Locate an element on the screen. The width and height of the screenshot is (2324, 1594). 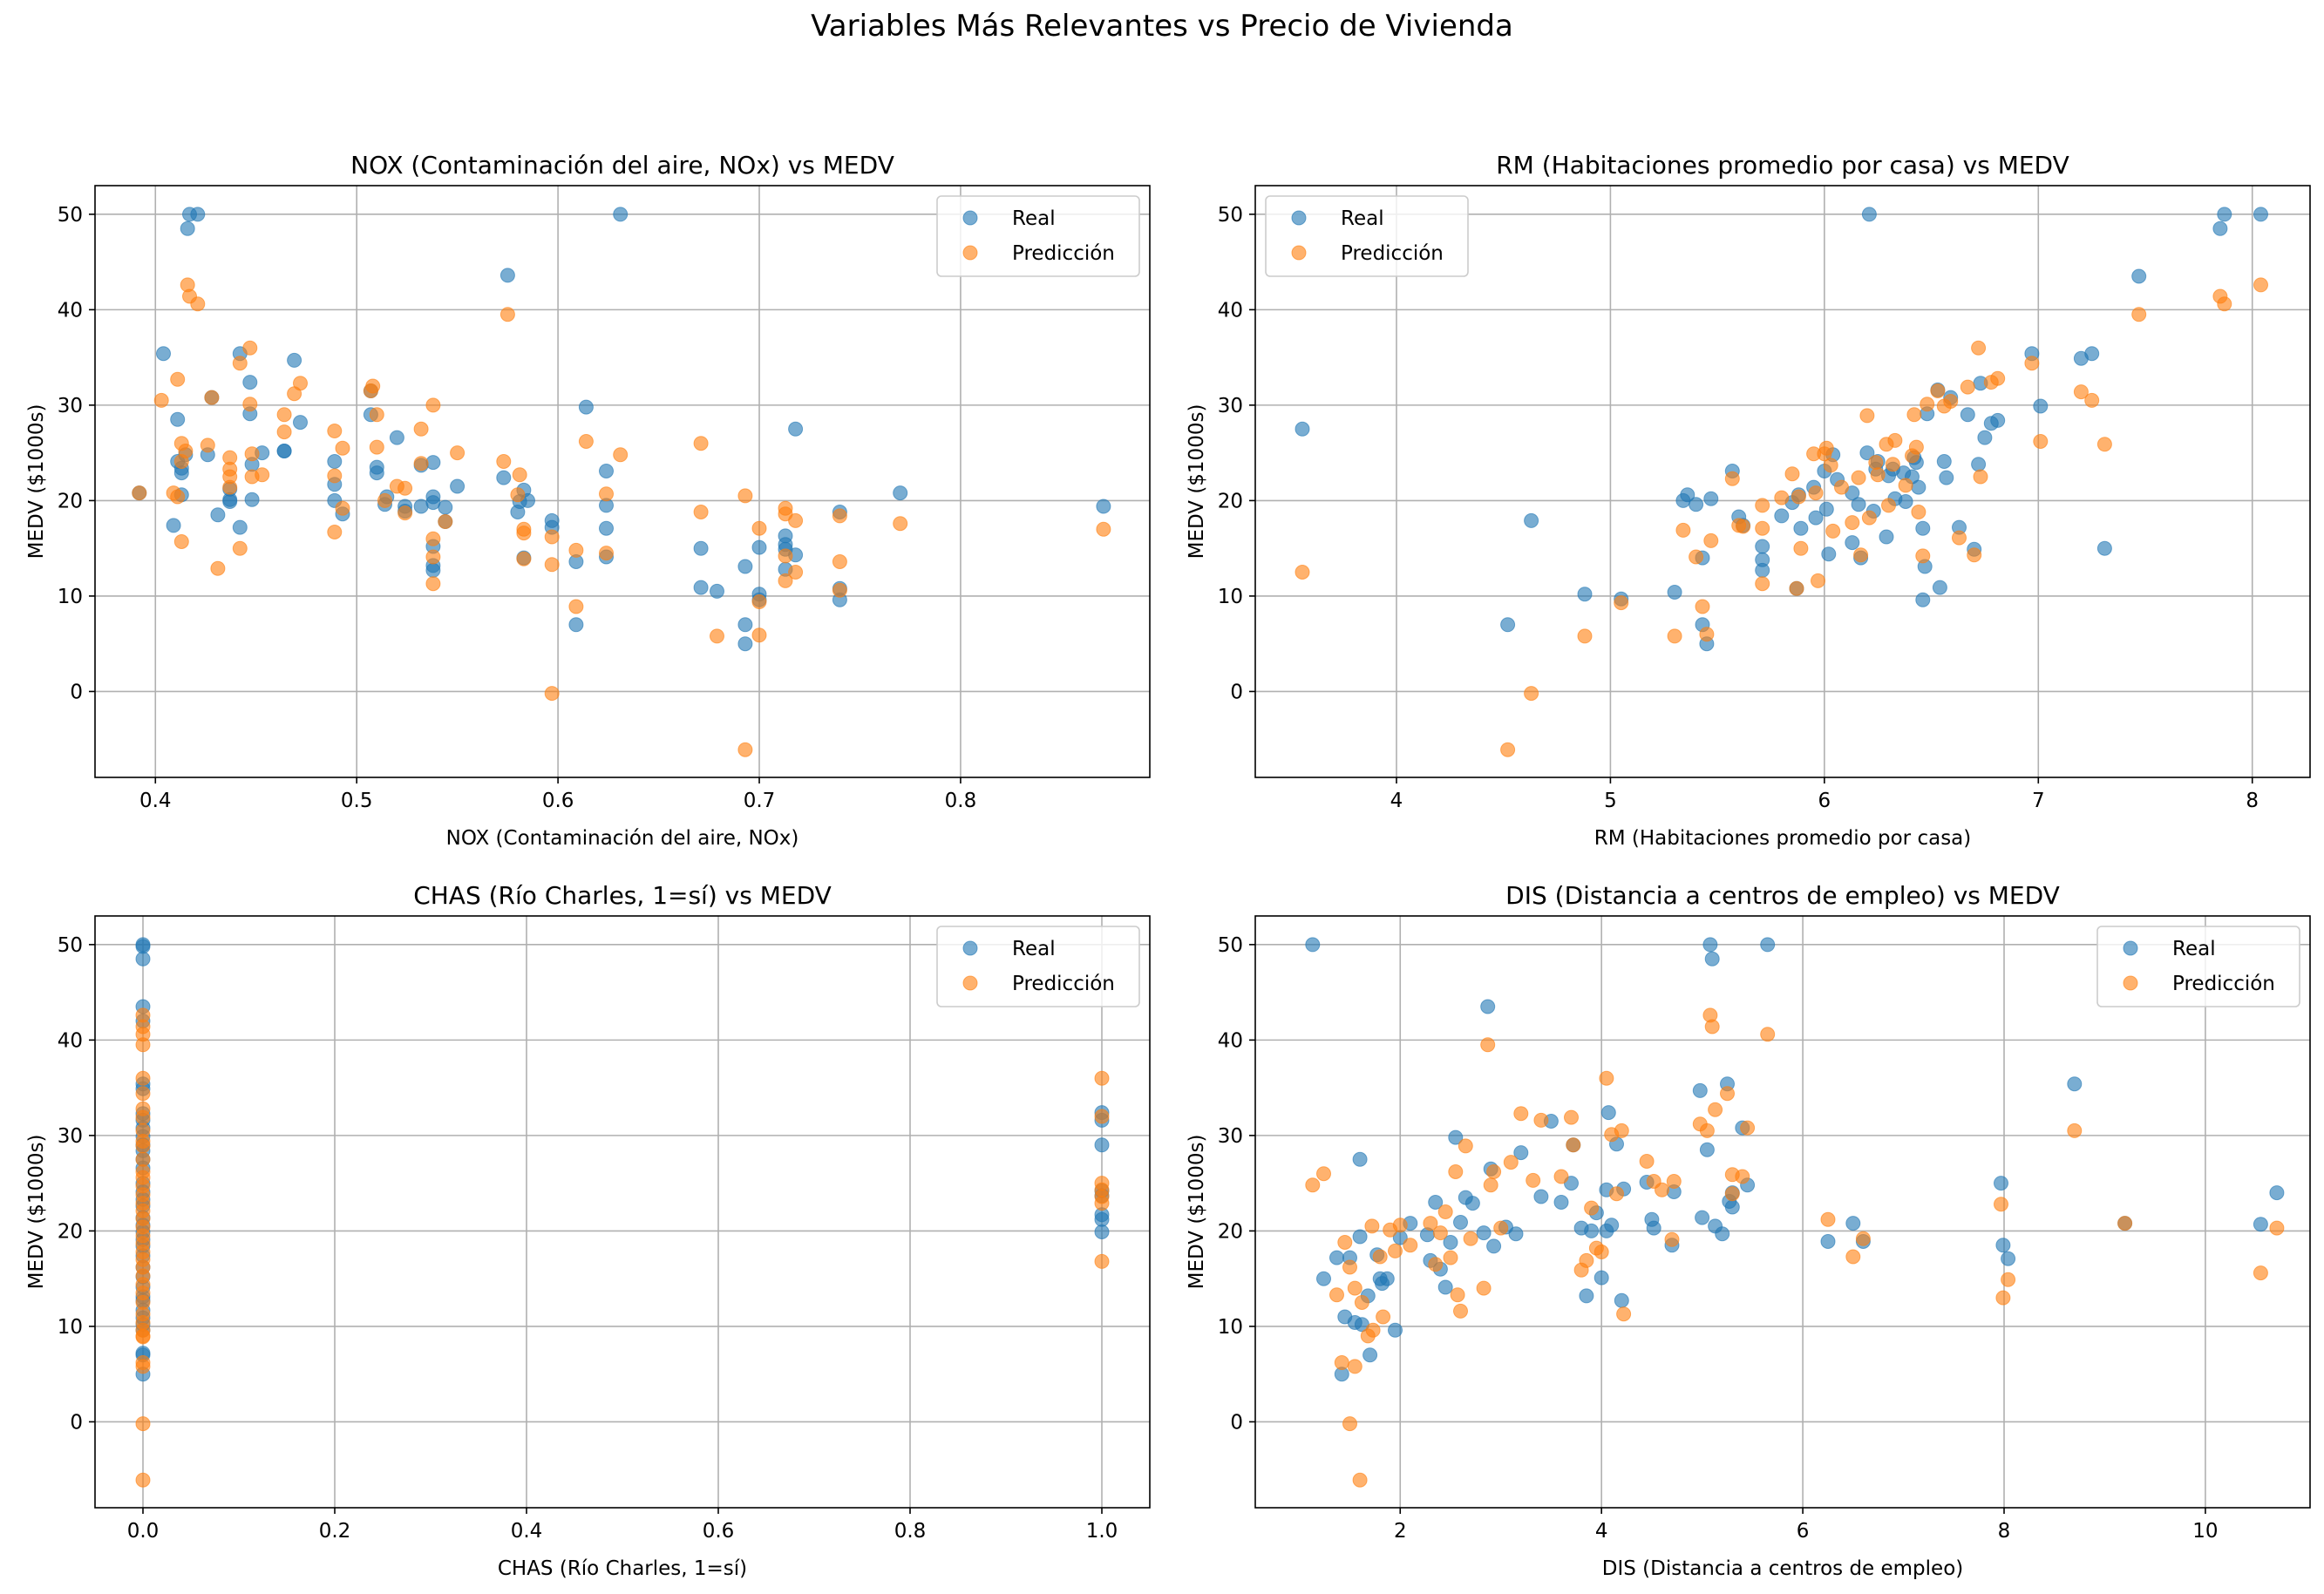
legend-box is located at coordinates (2198, 967).